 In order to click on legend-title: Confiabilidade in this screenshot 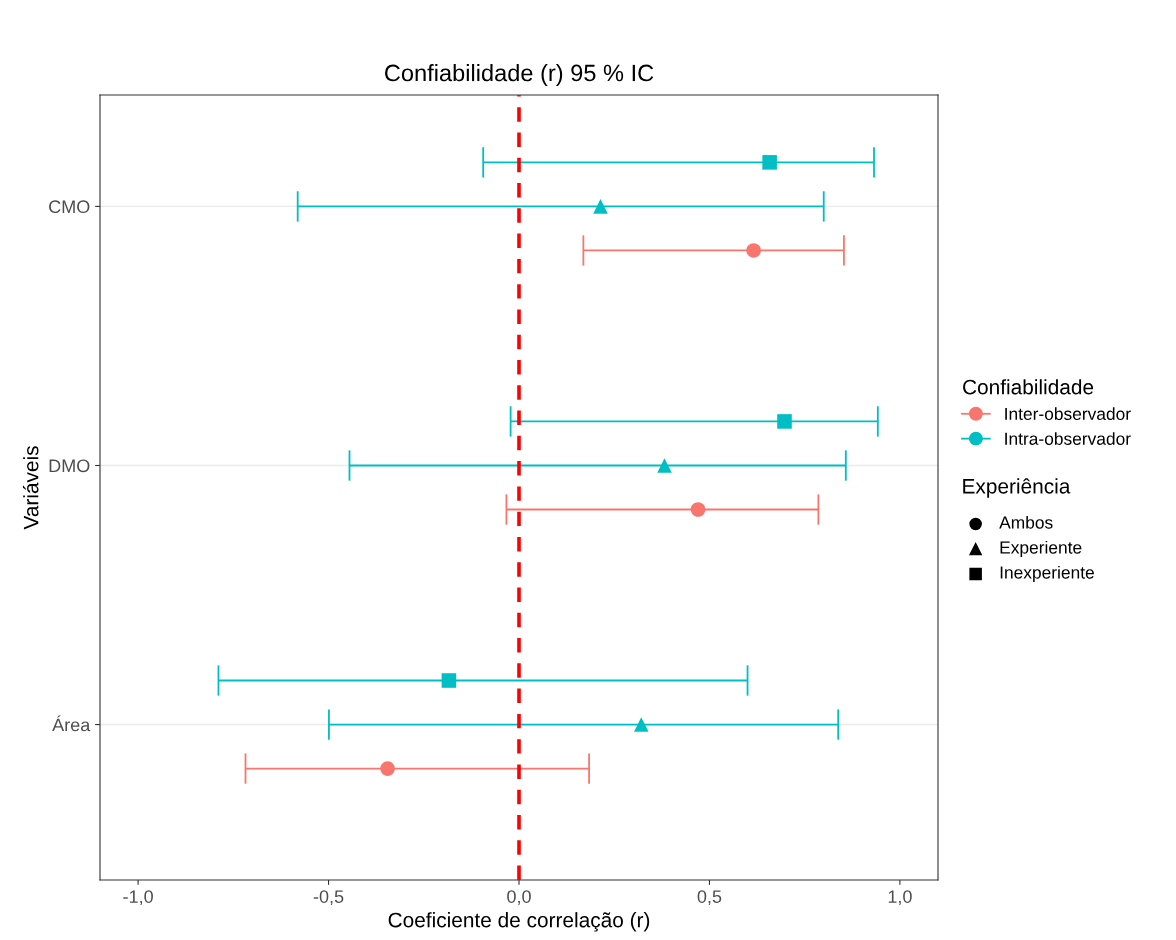, I will do `click(1028, 387)`.